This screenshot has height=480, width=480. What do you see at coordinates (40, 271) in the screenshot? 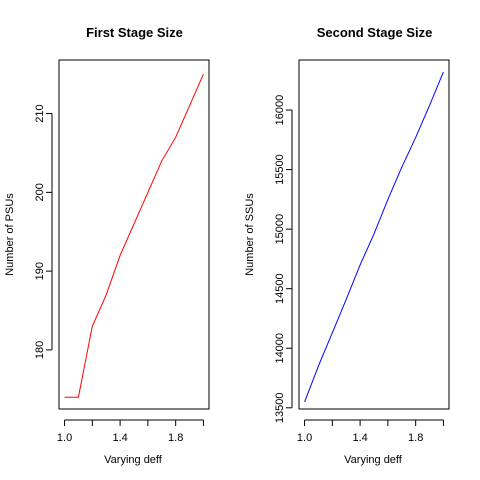
I see `y-tick-label: 190` at bounding box center [40, 271].